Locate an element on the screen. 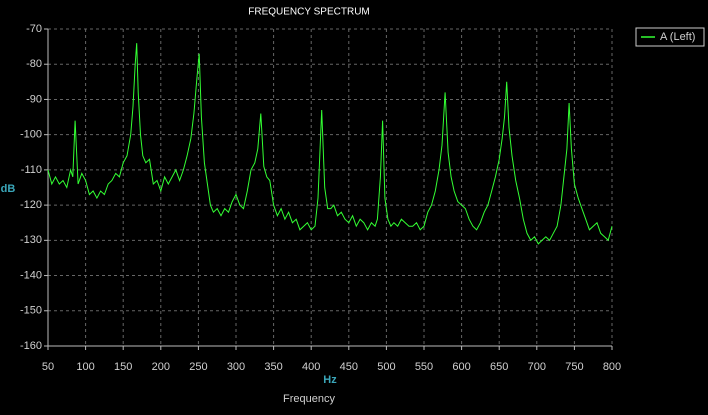 This screenshot has width=708, height=415. x-axis-unit: Hz is located at coordinates (330, 380).